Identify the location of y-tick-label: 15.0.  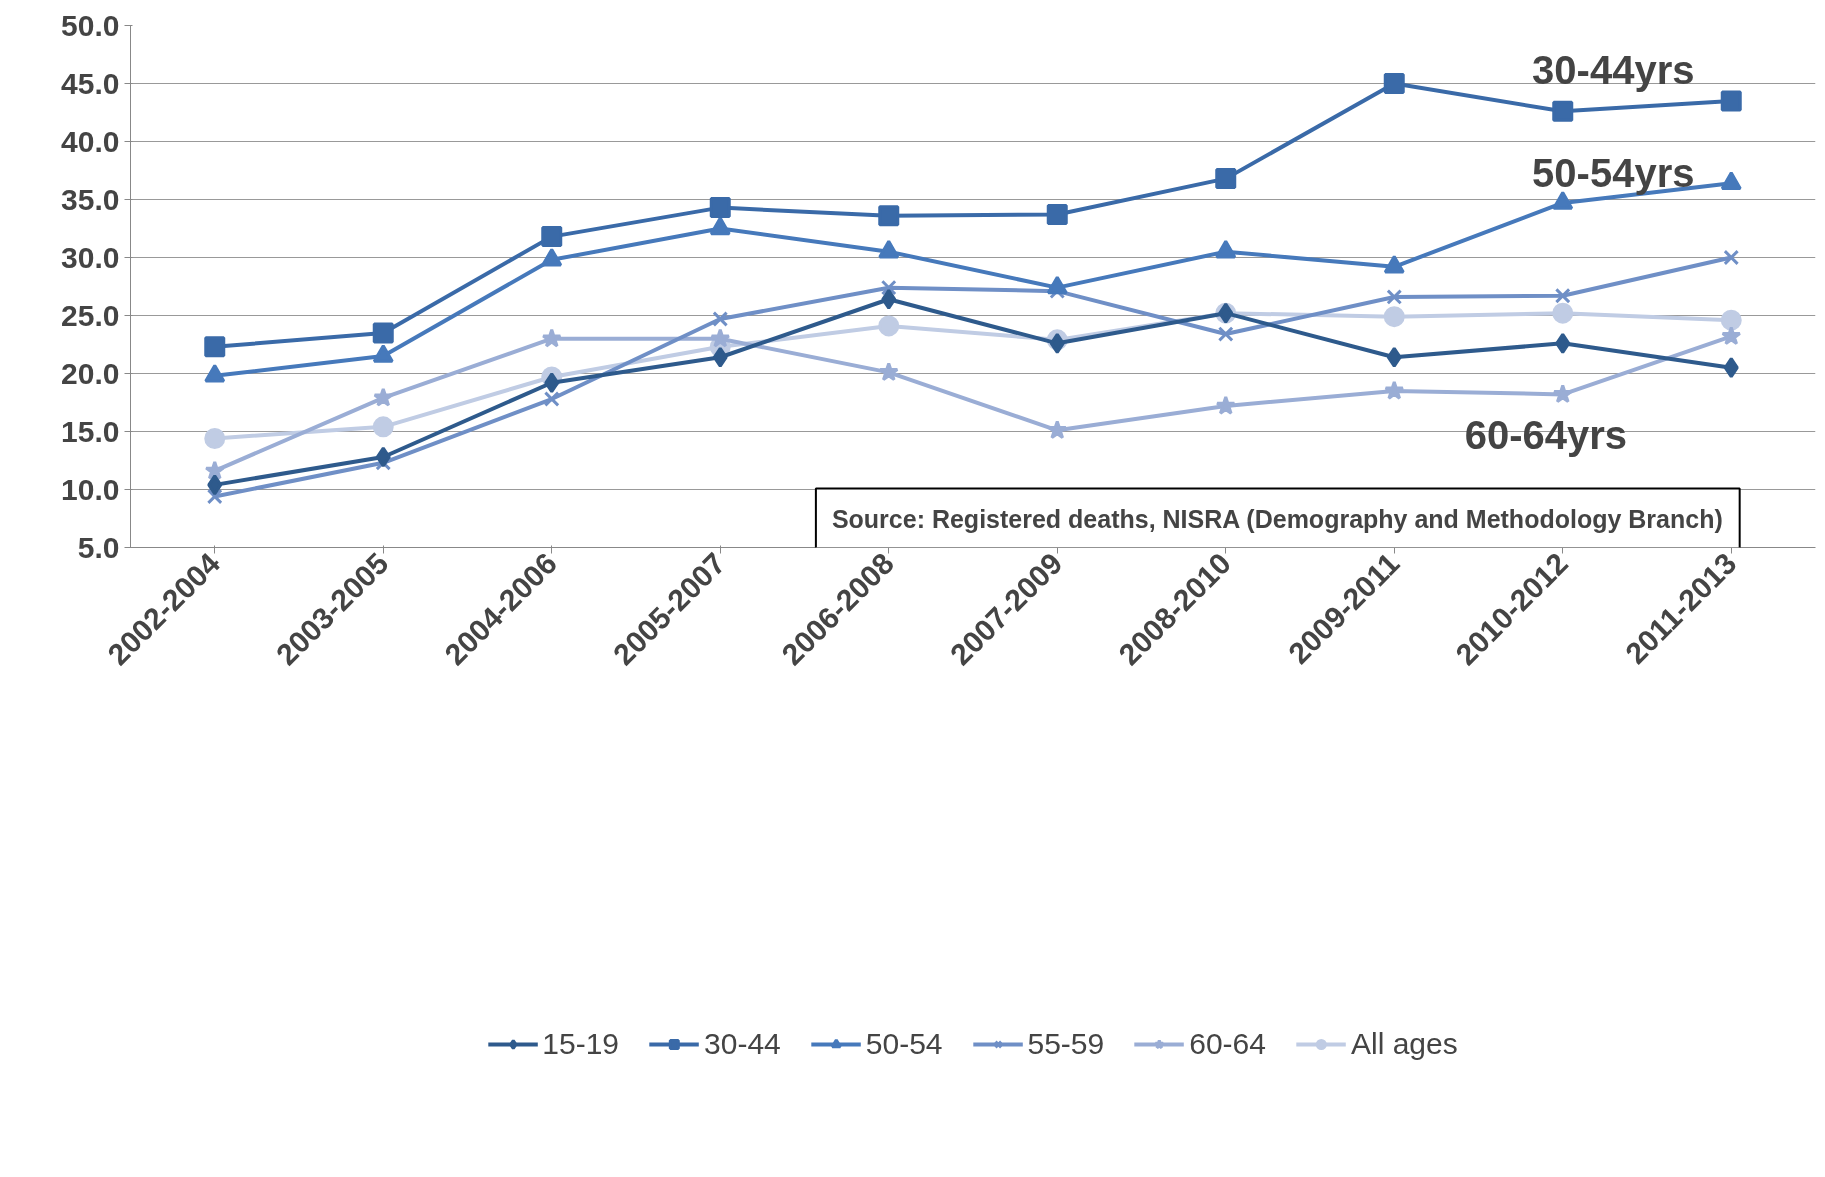
(90, 431).